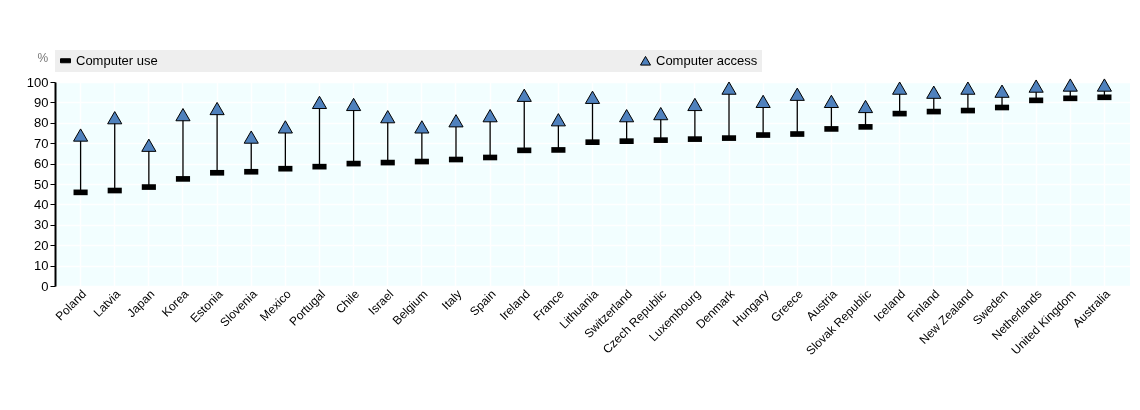 The width and height of the screenshot is (1140, 410). I want to click on legend-label: Computer access, so click(707, 60).